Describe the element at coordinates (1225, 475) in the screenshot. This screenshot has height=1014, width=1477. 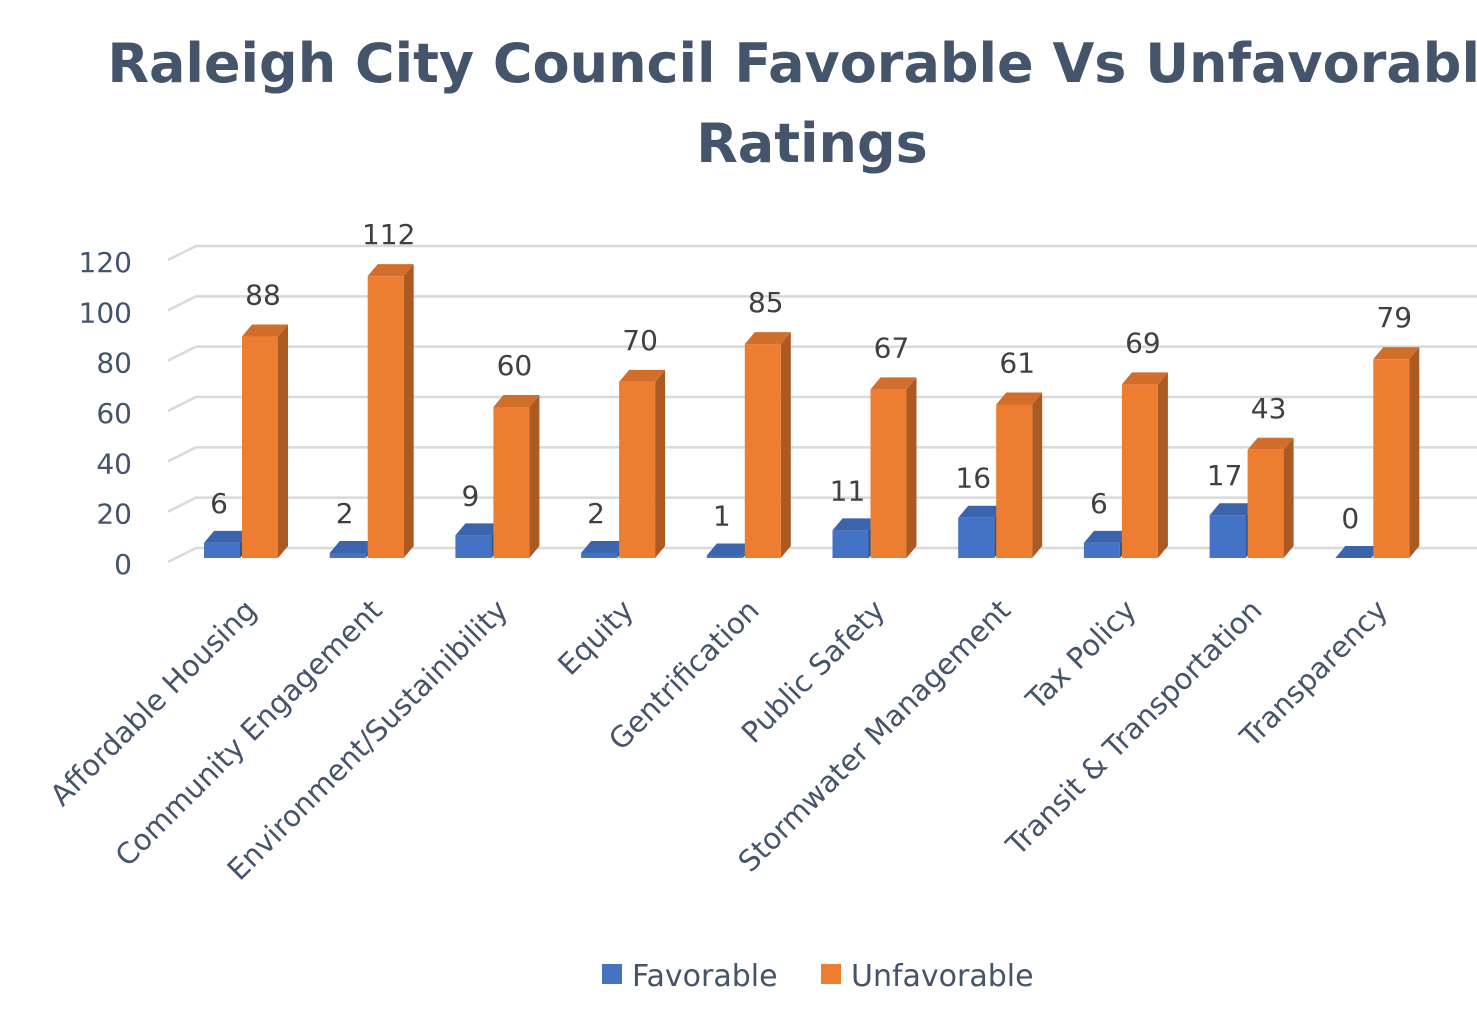
I see `data-label-favorable: 17` at that location.